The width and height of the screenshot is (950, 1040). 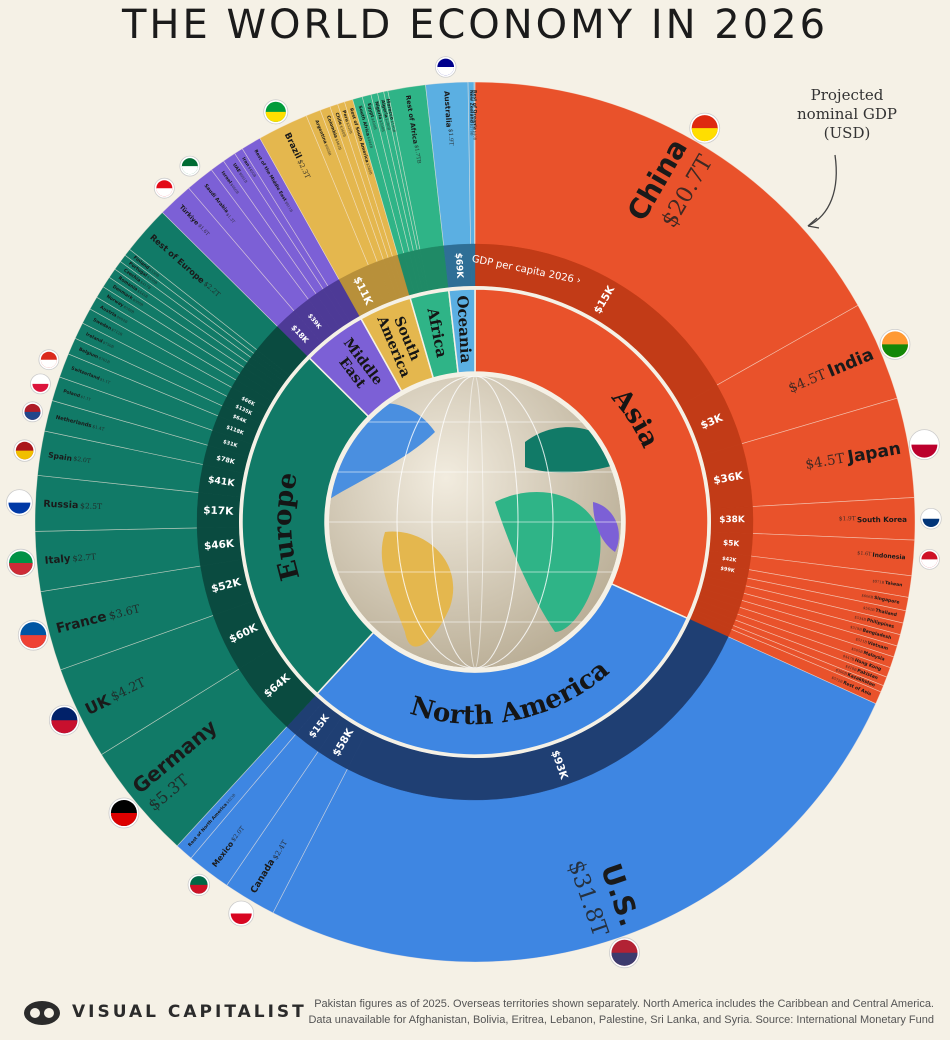 What do you see at coordinates (72, 393) in the screenshot?
I see `country-name-label: Poland` at bounding box center [72, 393].